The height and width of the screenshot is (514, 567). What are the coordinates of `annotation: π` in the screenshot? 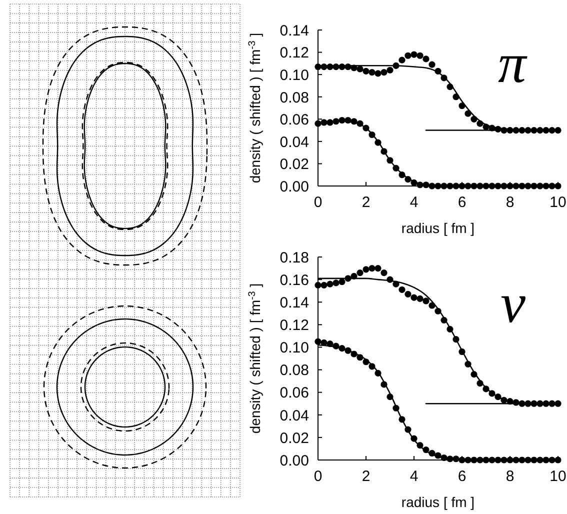 It's located at (513, 64).